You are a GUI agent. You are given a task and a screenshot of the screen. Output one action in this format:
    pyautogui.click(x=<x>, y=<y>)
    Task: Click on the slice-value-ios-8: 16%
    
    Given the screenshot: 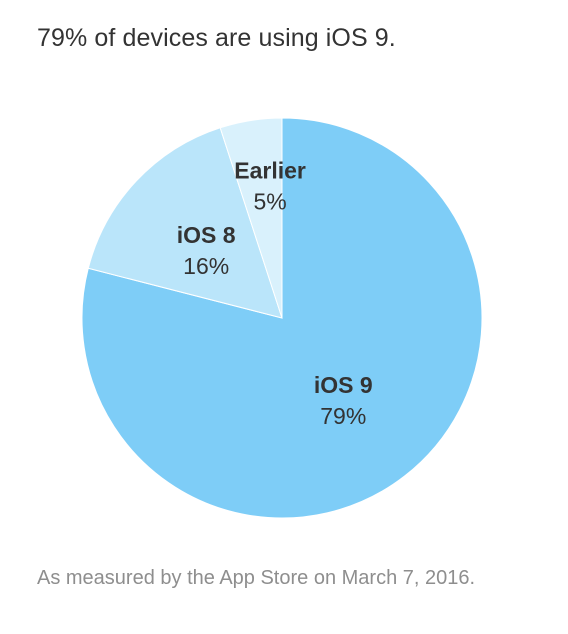 What is the action you would take?
    pyautogui.click(x=206, y=266)
    